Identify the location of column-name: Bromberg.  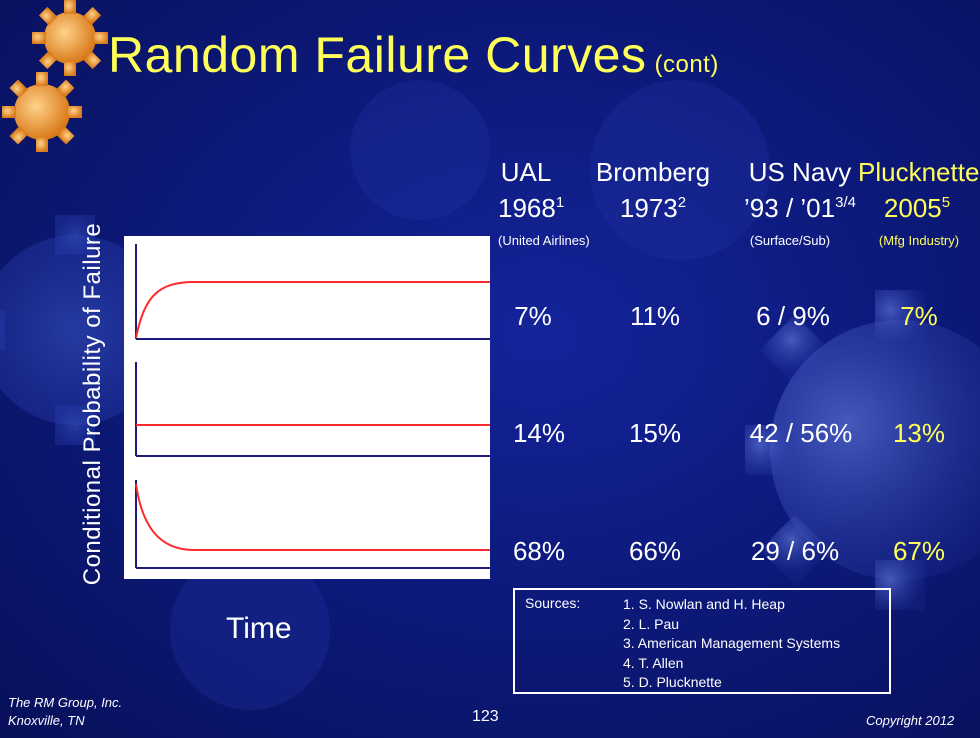
(653, 172).